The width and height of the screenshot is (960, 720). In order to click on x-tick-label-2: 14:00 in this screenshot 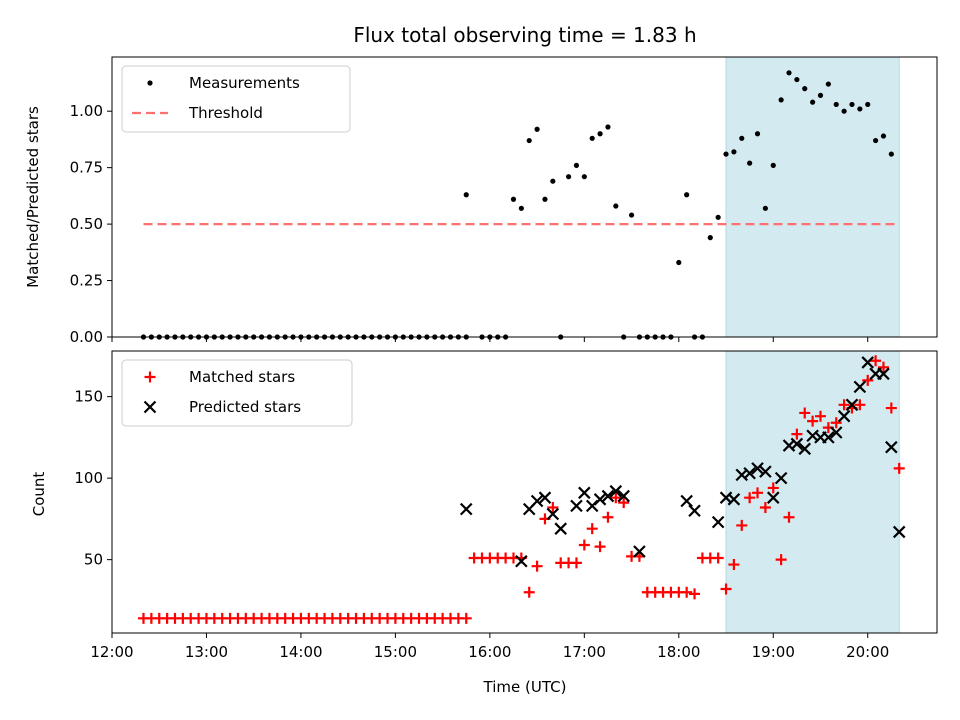, I will do `click(300, 652)`.